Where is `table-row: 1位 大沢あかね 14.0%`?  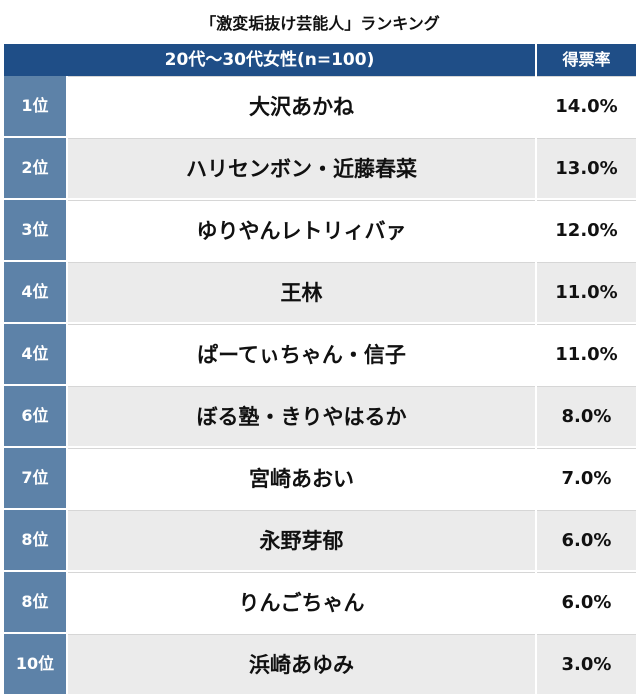
table-row: 1位 大沢あかね 14.0% is located at coordinates (320, 106).